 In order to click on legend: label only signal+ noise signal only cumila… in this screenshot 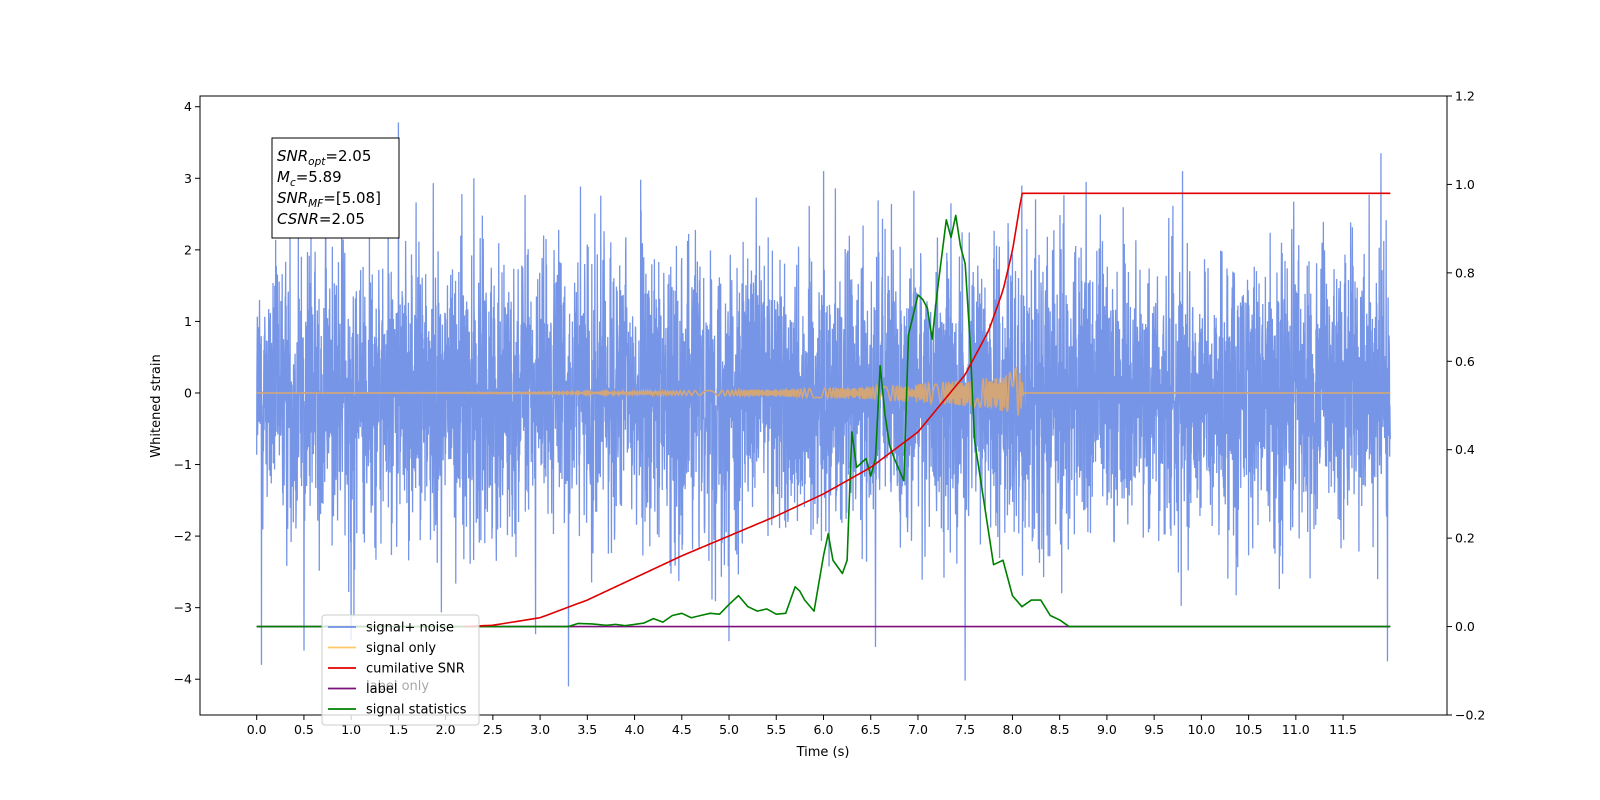, I will do `click(400, 670)`.